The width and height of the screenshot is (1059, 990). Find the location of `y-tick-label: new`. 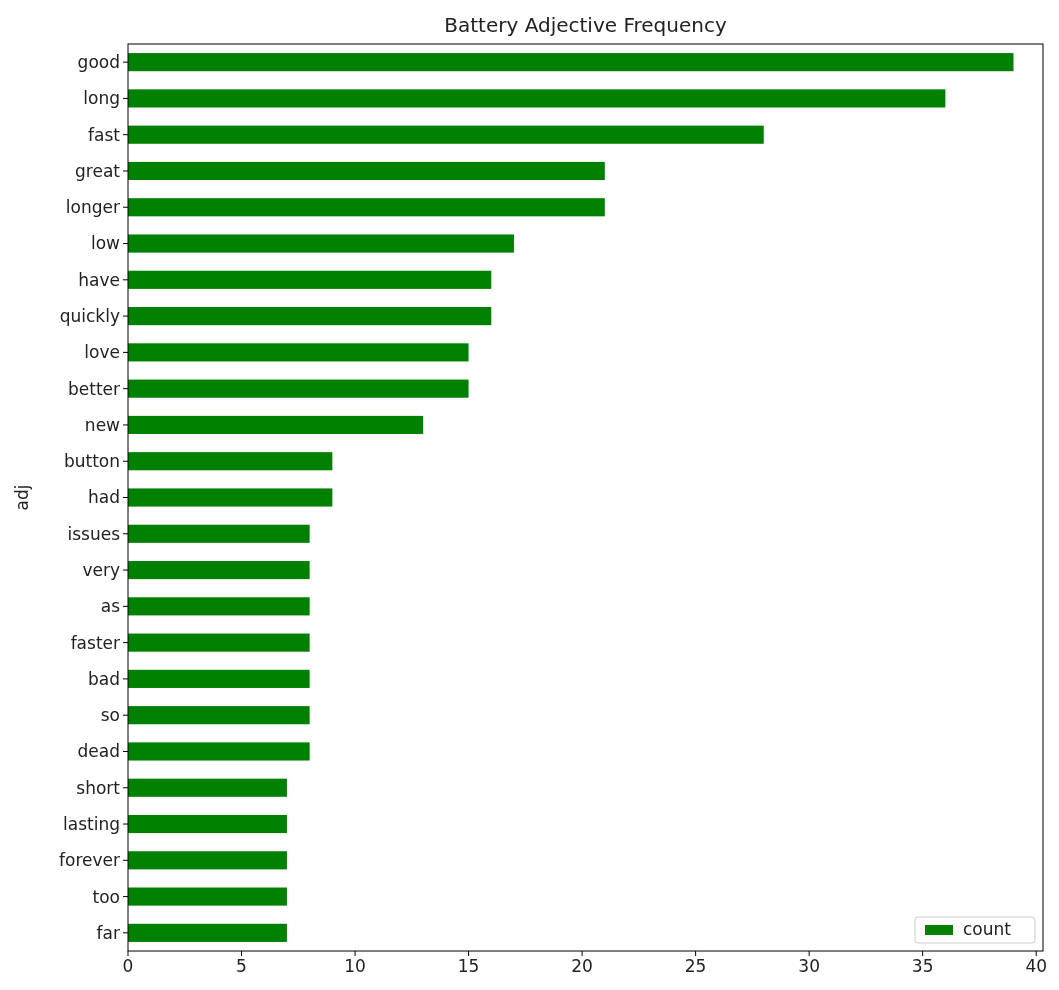

y-tick-label: new is located at coordinates (102, 424).